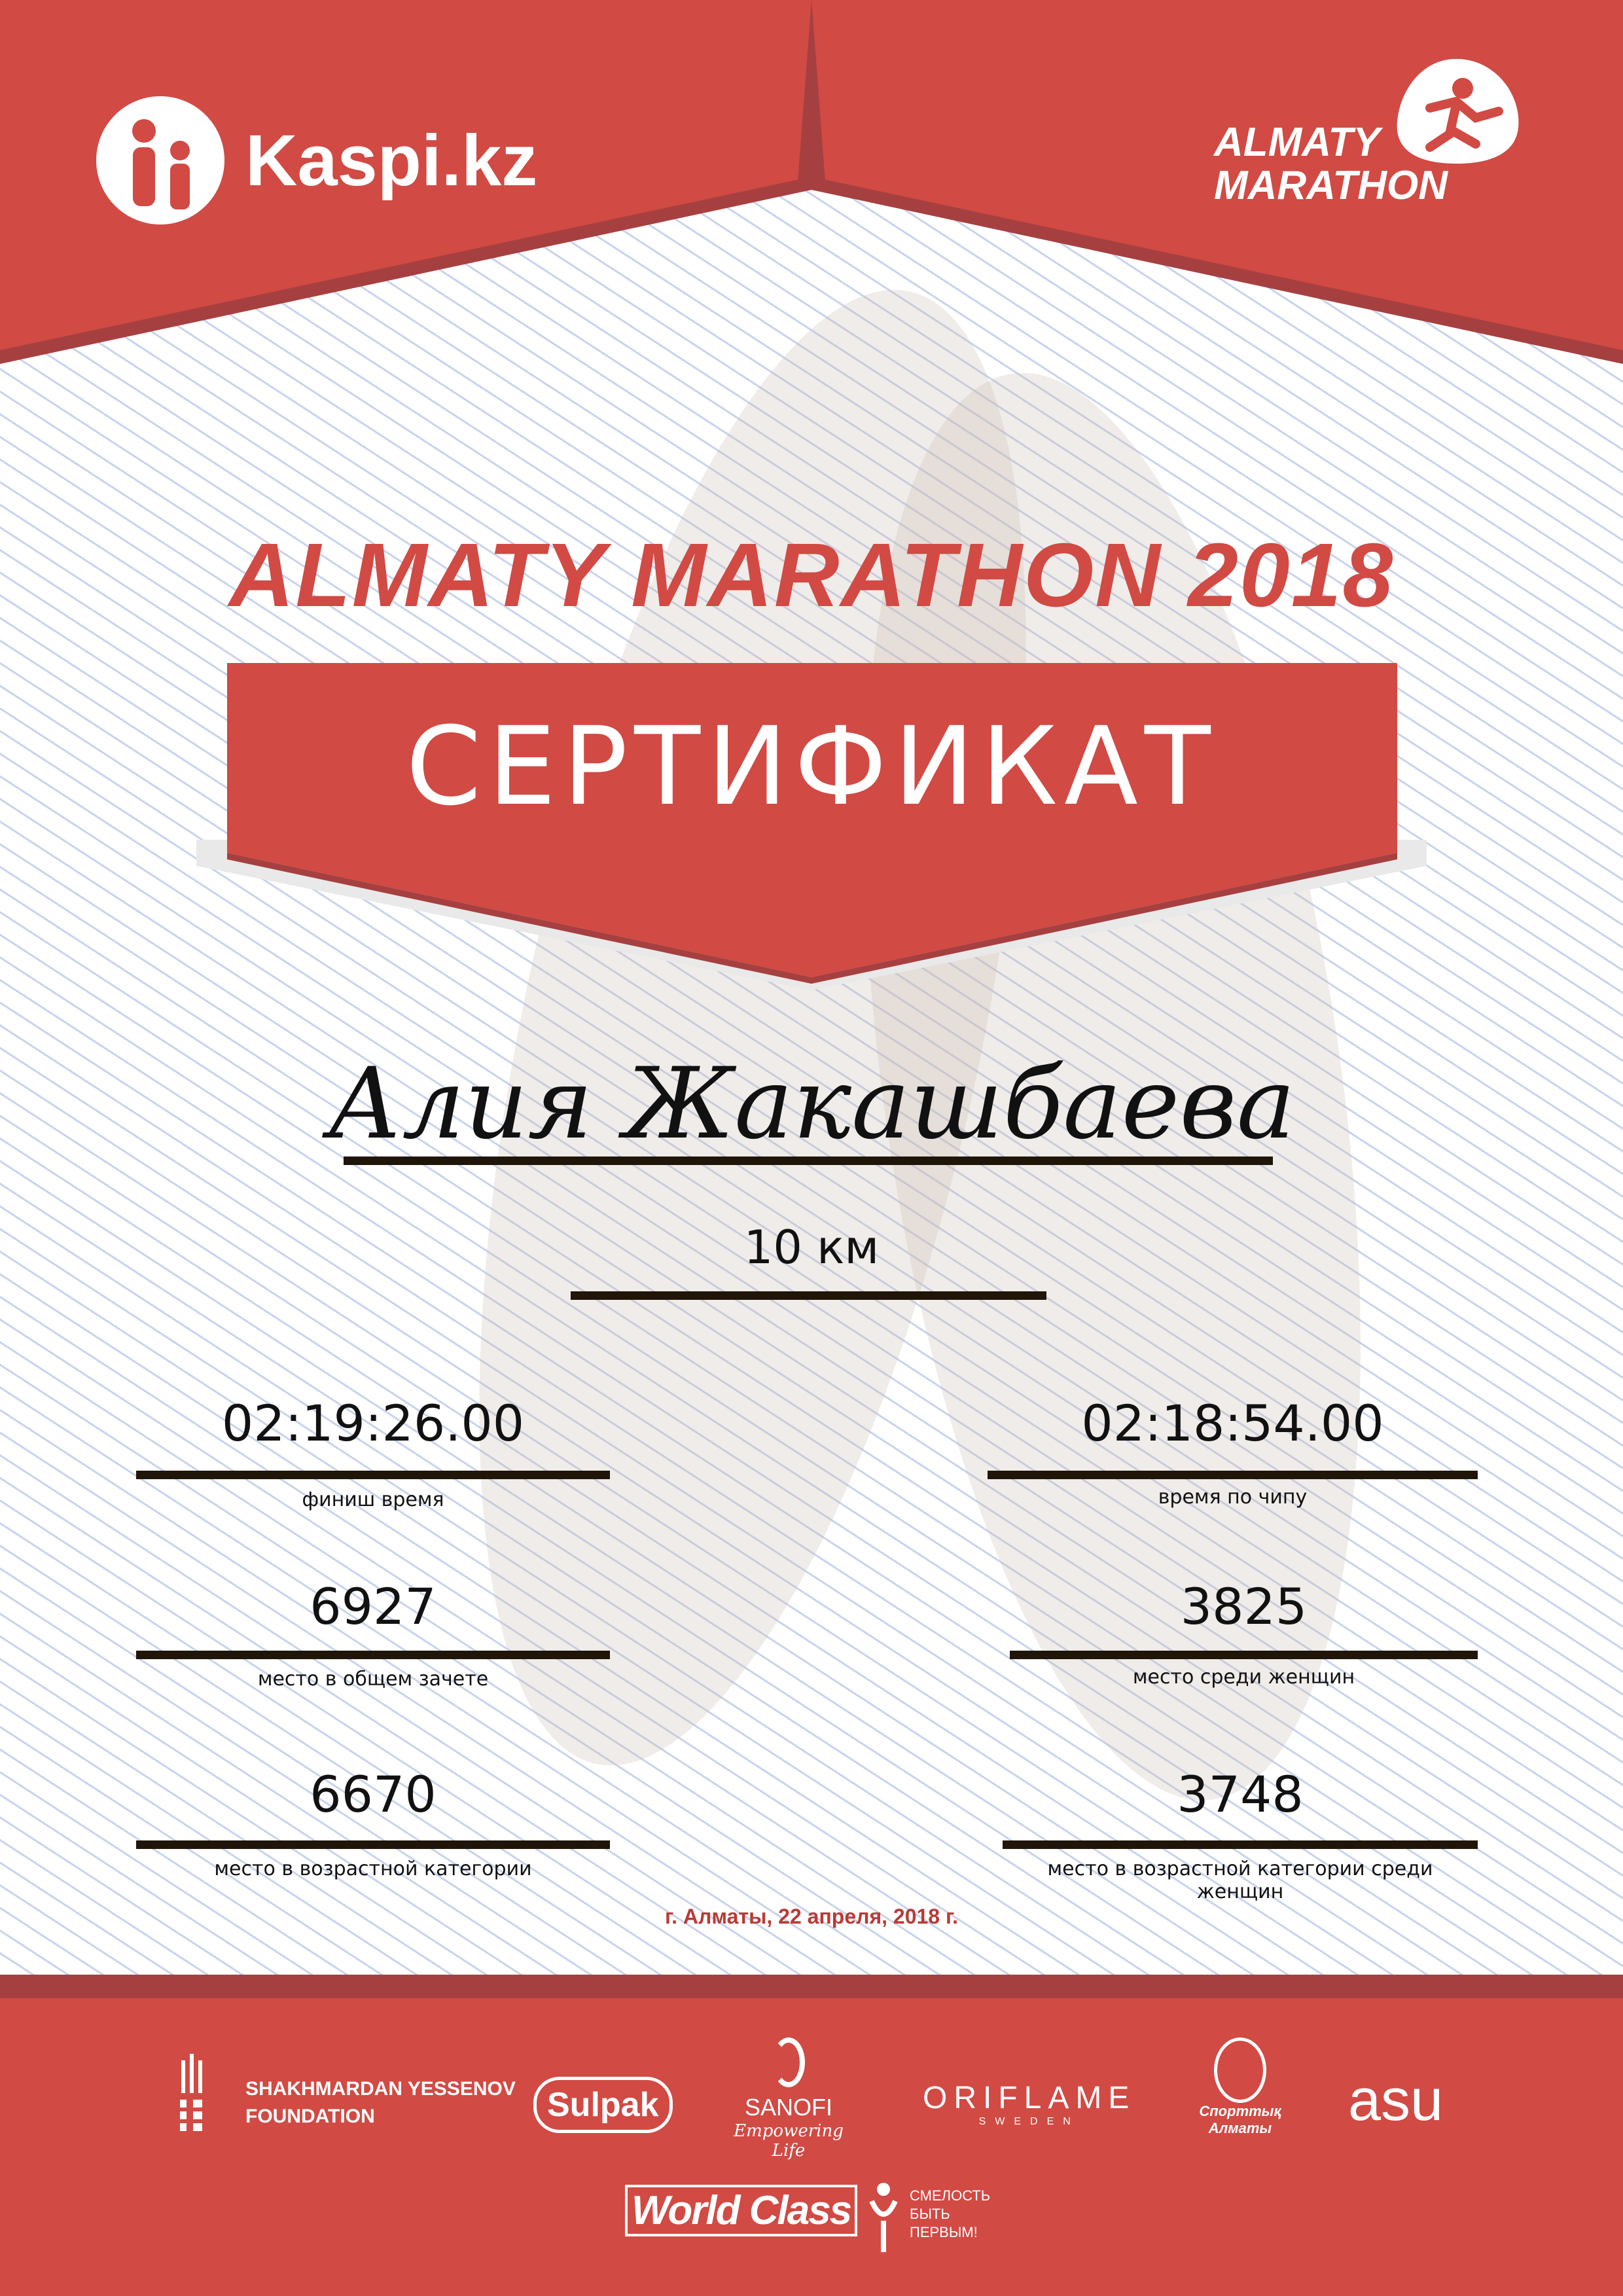  What do you see at coordinates (808, 1295) in the screenshot?
I see `distance-underline` at bounding box center [808, 1295].